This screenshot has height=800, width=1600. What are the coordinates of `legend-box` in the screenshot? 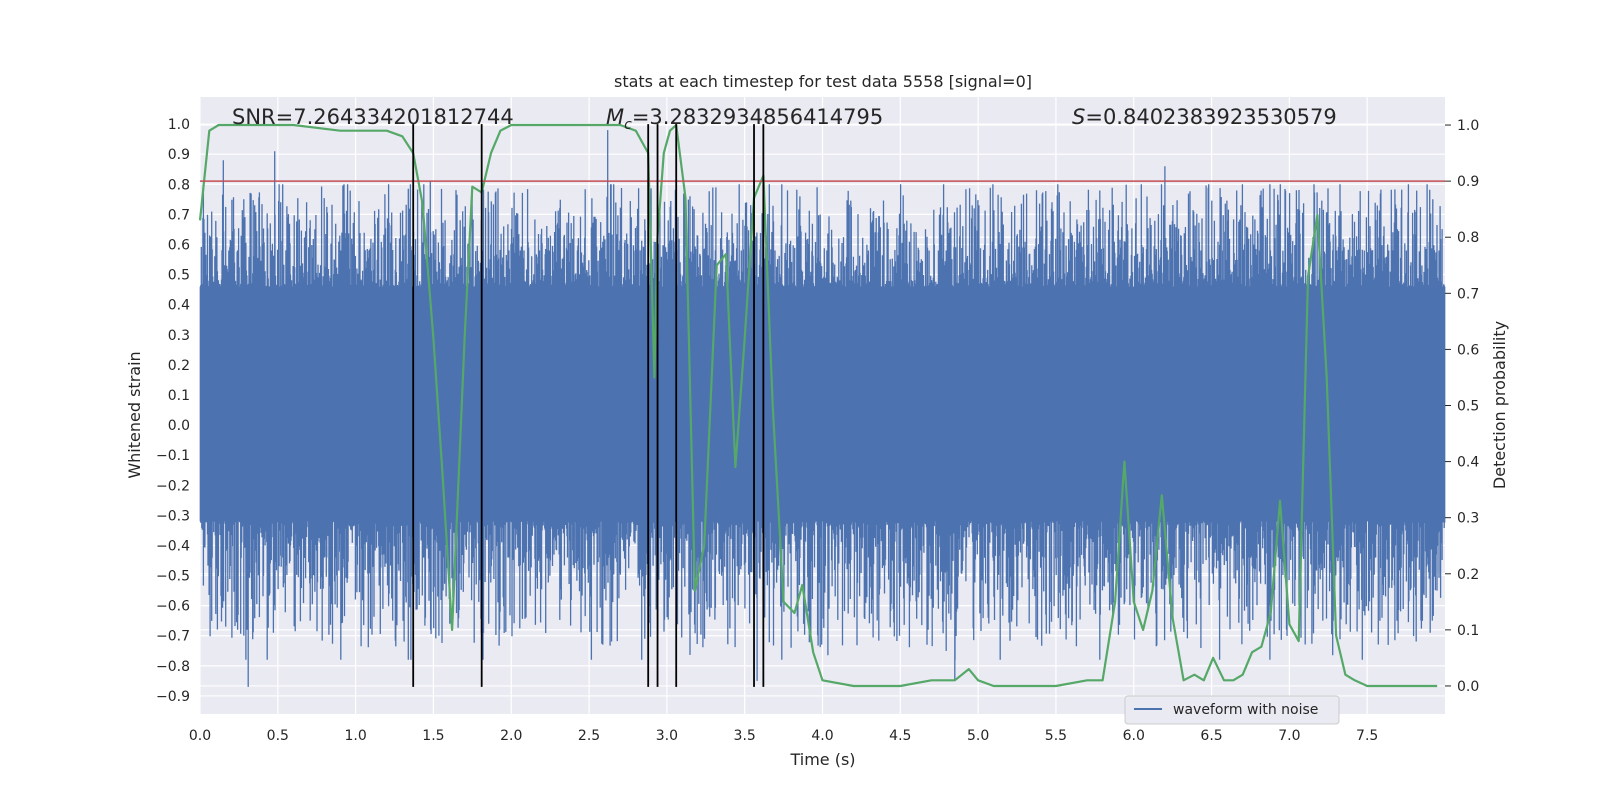 It's located at (1232, 710).